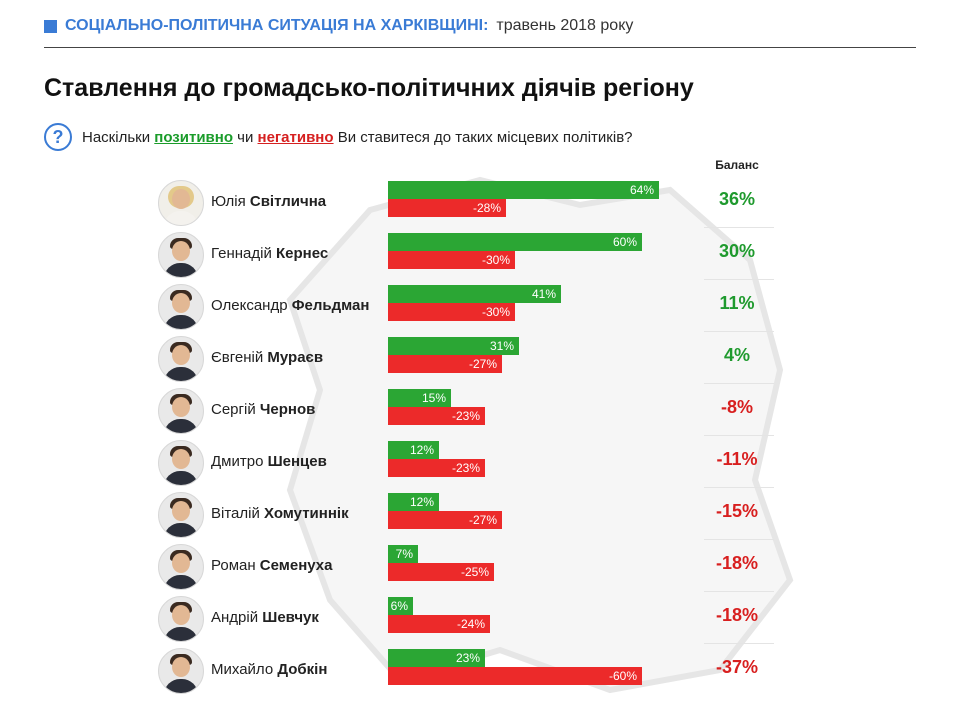  I want to click on chart-row: Андрій Шевчук 6% -24% -18%, so click(480, 618).